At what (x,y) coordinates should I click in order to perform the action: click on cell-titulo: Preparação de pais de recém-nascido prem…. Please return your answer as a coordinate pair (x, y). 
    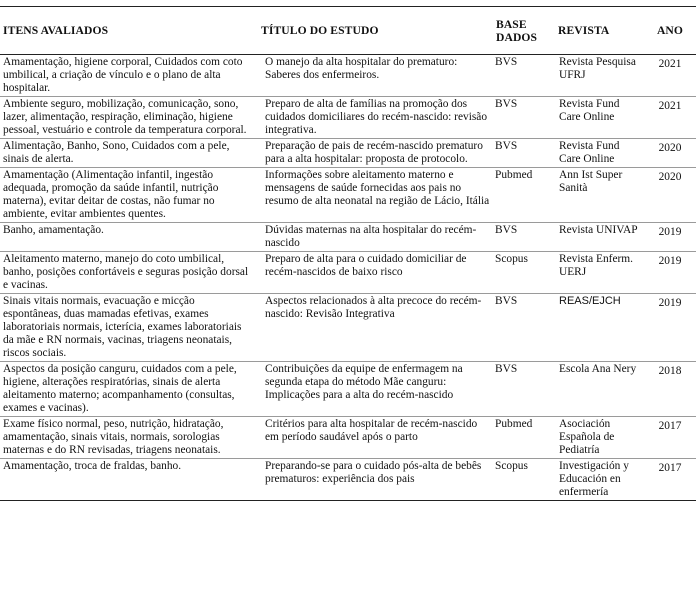
    Looking at the image, I should click on (374, 152).